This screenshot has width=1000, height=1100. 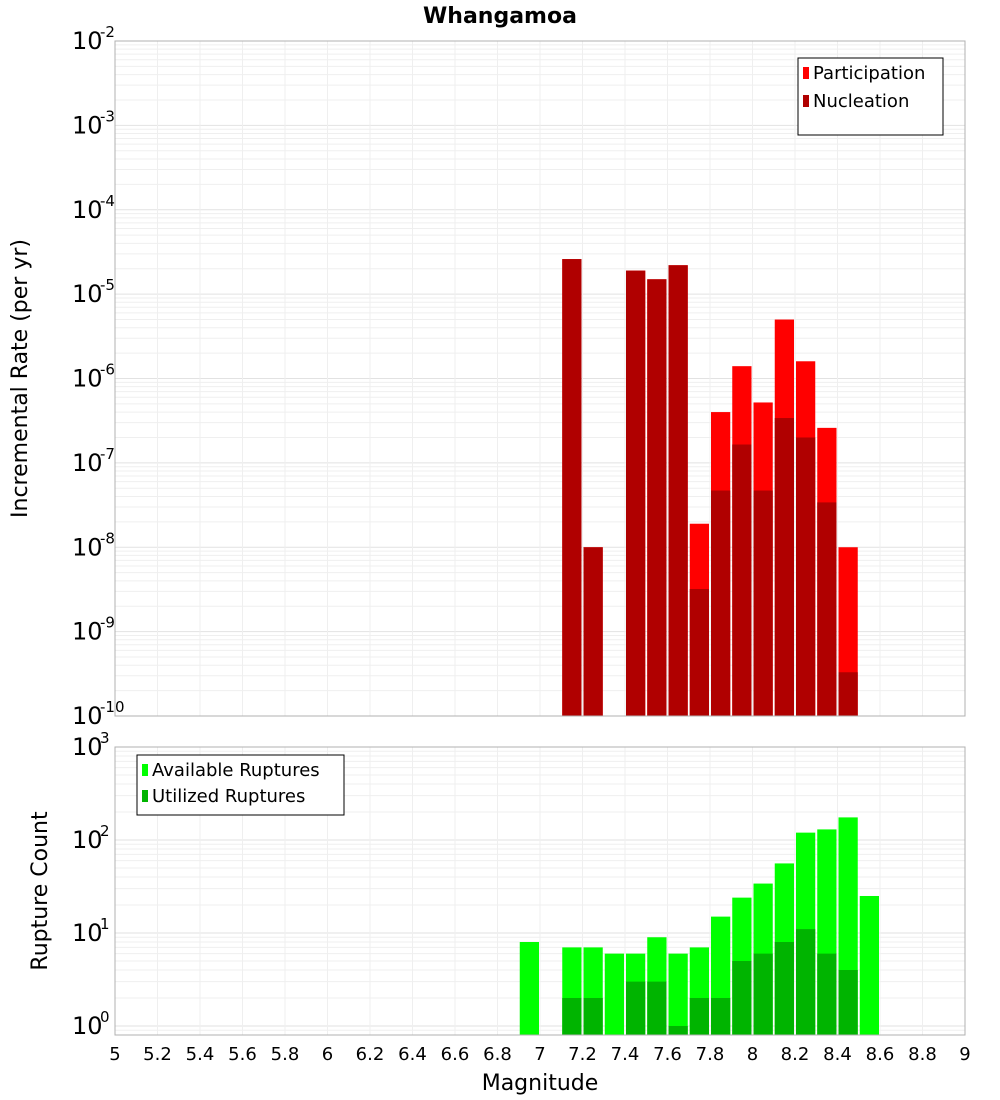 What do you see at coordinates (964, 1054) in the screenshot?
I see `x-tick-label: 9` at bounding box center [964, 1054].